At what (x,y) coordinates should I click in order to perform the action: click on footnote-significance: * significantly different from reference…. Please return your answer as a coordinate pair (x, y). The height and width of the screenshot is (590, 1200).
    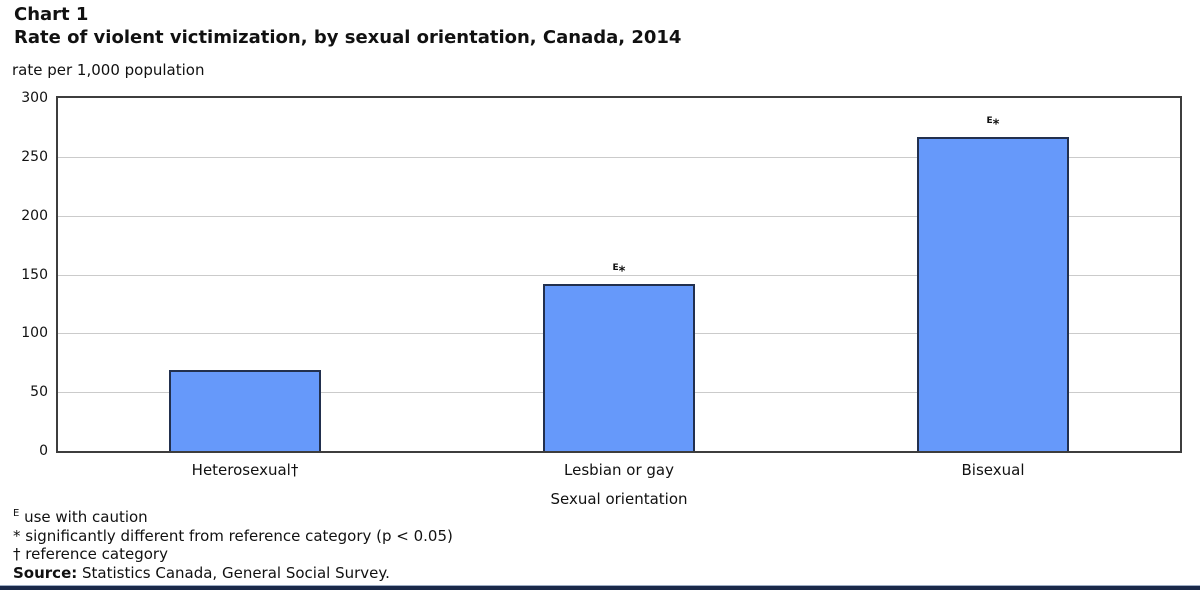
    Looking at the image, I should click on (233, 536).